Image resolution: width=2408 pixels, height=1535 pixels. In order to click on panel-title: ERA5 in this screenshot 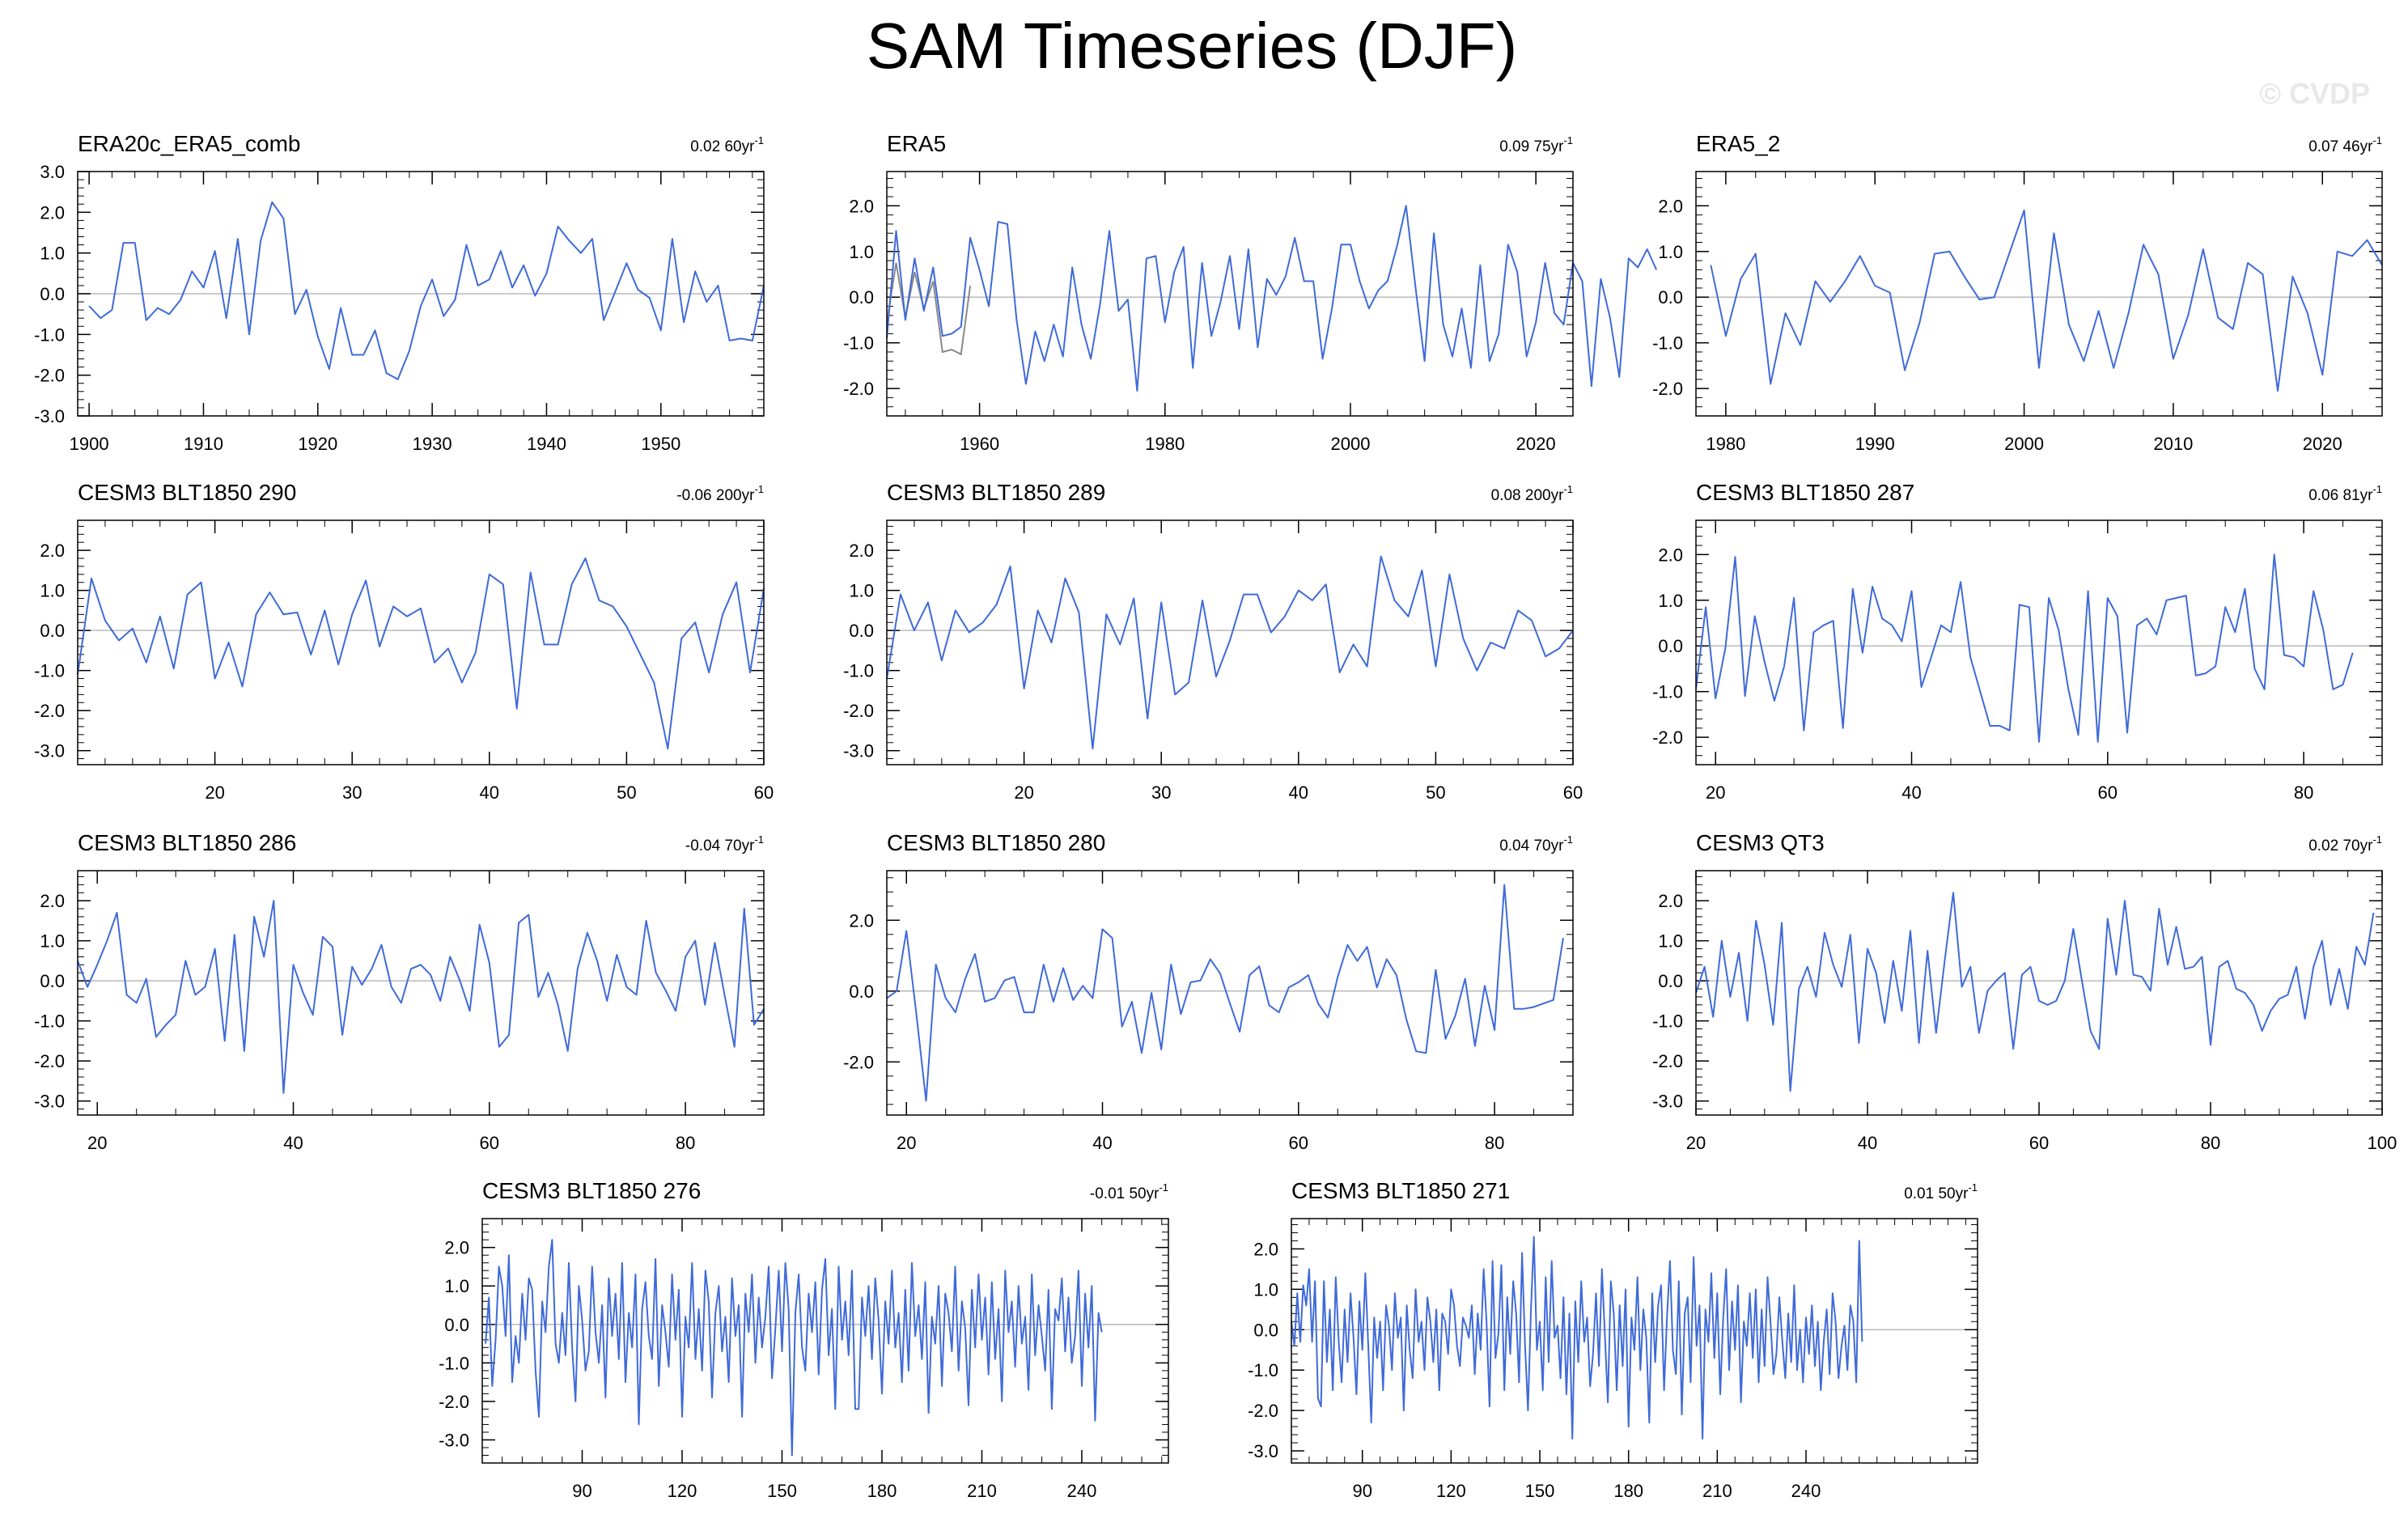, I will do `click(916, 143)`.